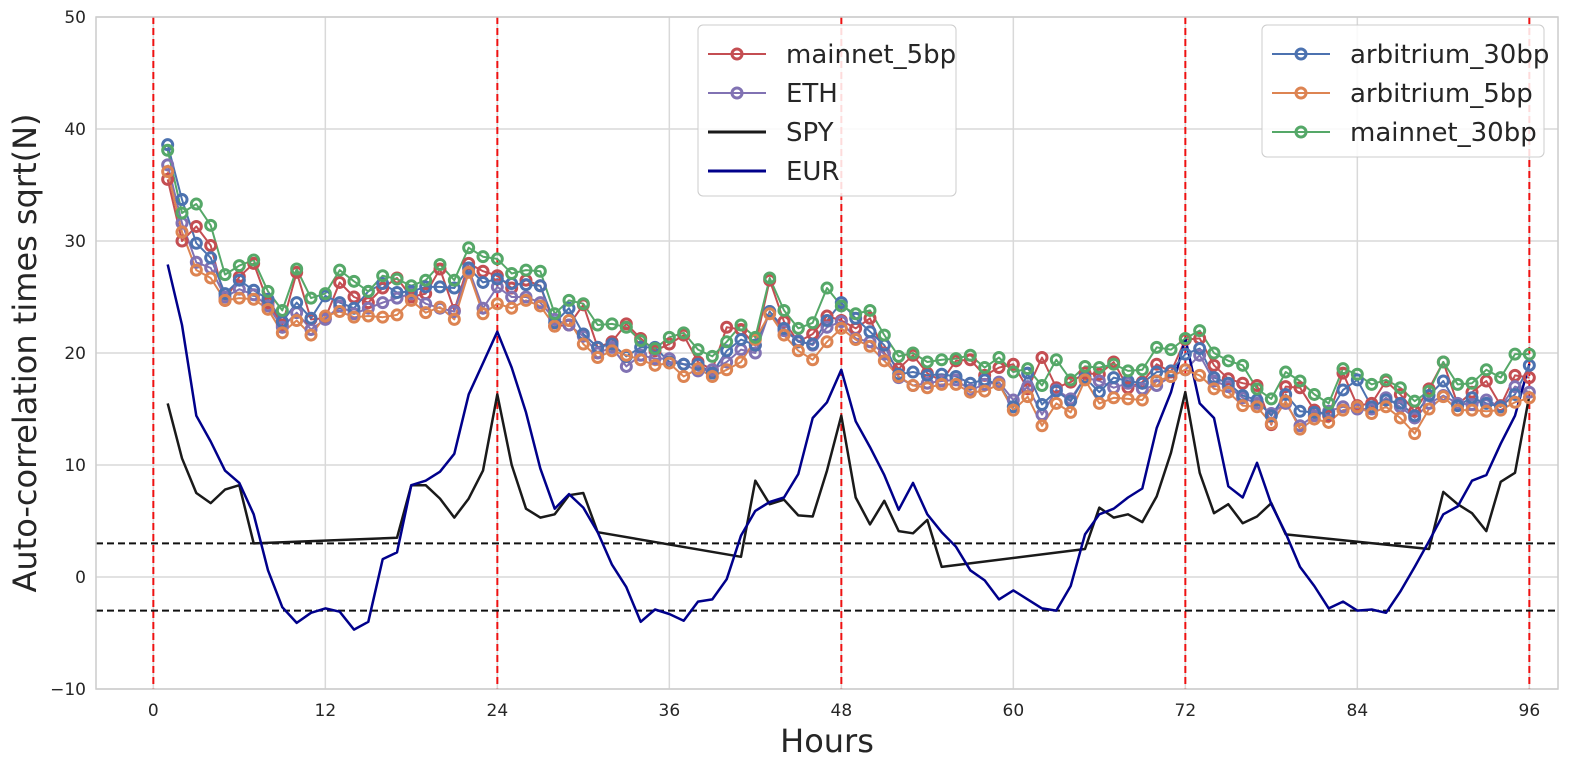 The height and width of the screenshot is (778, 1587). Describe the element at coordinates (1530, 711) in the screenshot. I see `x-tick-label: 96` at that location.